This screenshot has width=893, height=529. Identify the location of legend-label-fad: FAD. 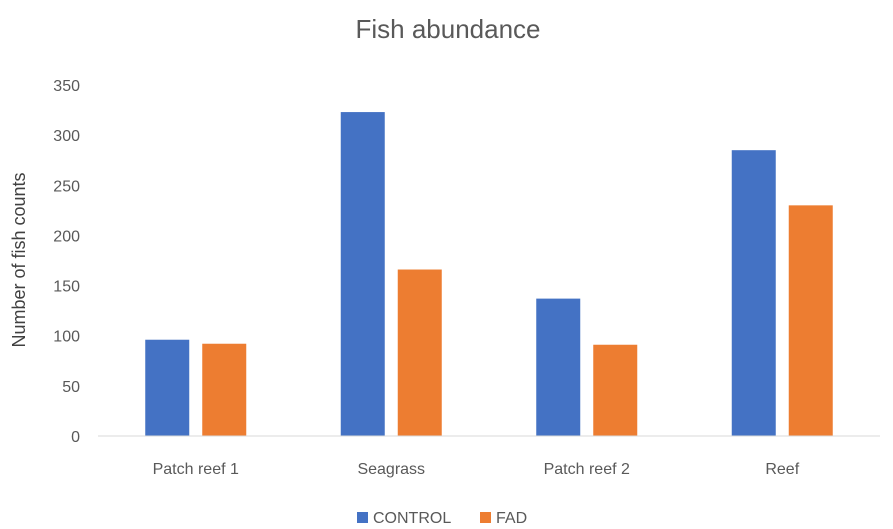
(511, 518).